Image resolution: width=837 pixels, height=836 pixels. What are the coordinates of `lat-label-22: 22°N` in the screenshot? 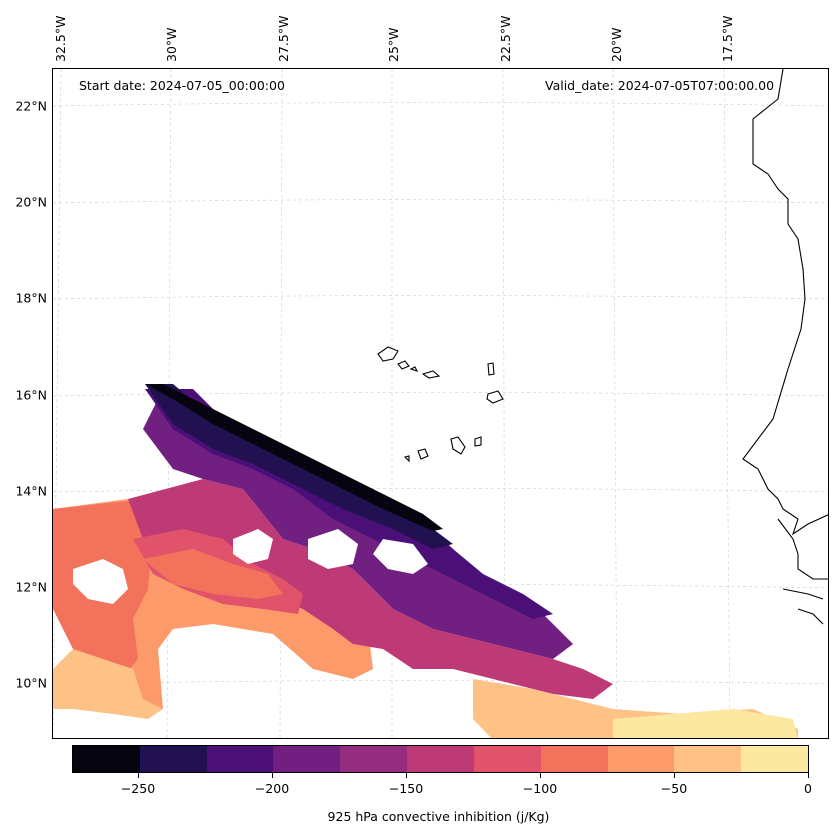 It's located at (31, 106).